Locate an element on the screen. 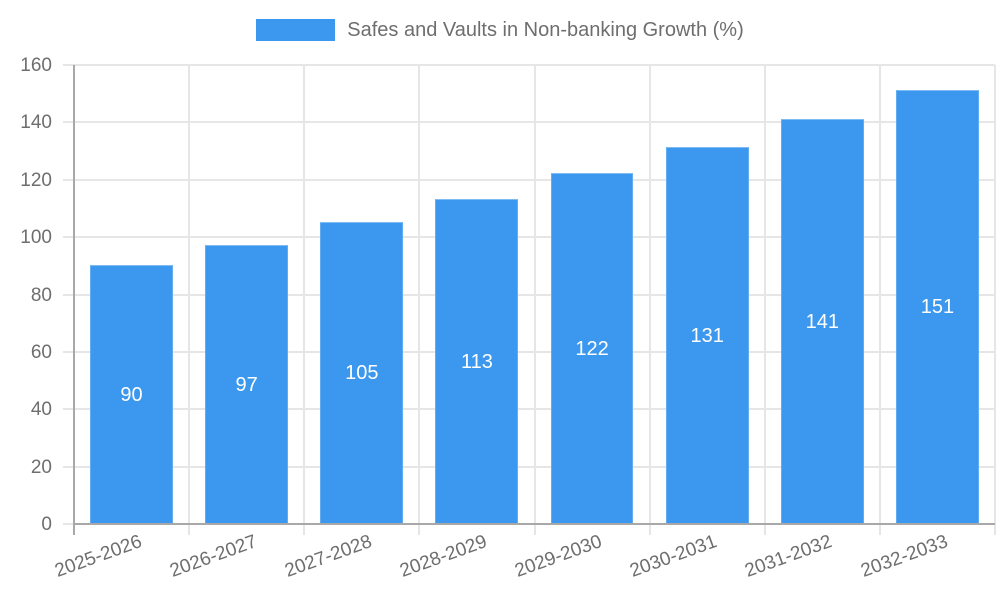 Image resolution: width=1000 pixels, height=600 pixels. y-tick-label: 100 is located at coordinates (36, 238).